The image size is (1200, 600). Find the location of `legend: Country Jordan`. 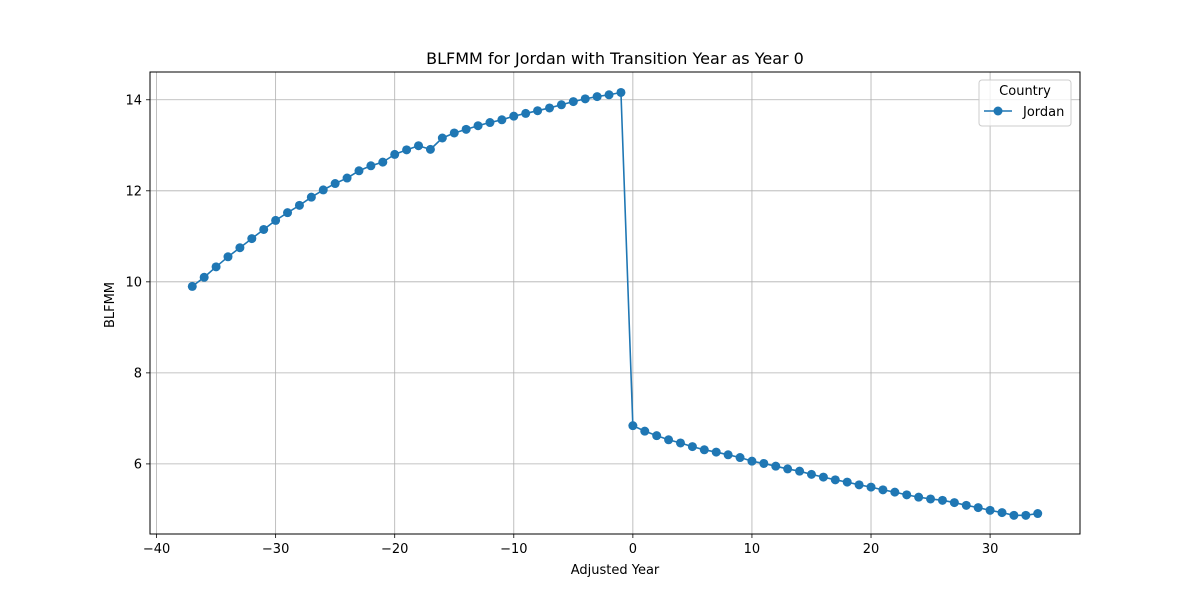

legend: Country Jordan is located at coordinates (1025, 103).